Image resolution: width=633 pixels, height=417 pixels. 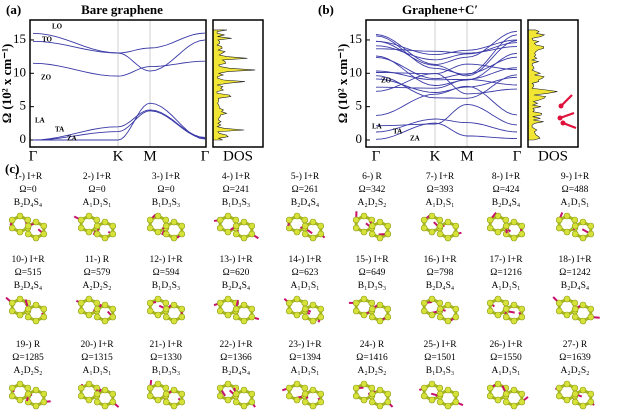 I want to click on mode-frequency: Ω=1366, so click(x=236, y=358).